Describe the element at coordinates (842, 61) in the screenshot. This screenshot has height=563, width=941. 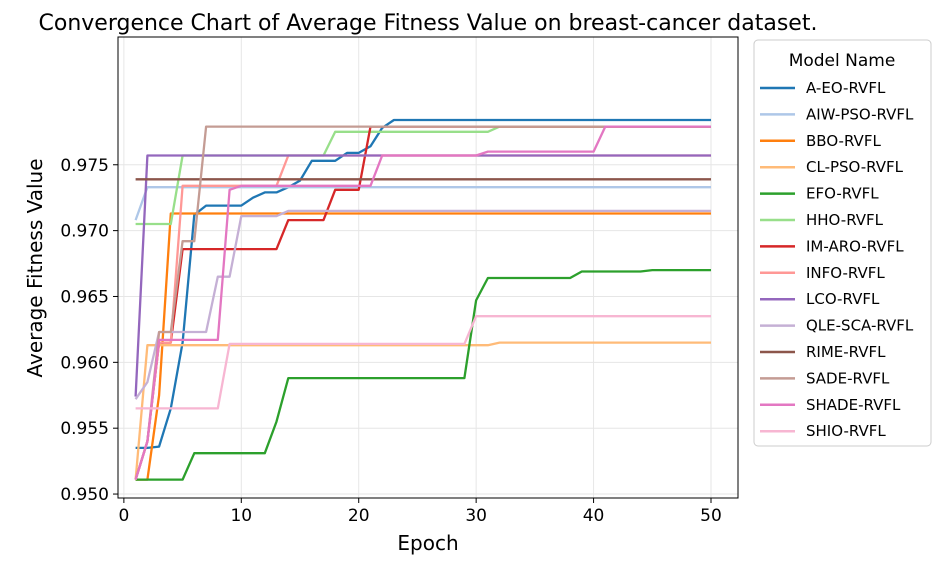
I see `legend-title: Model Name` at that location.